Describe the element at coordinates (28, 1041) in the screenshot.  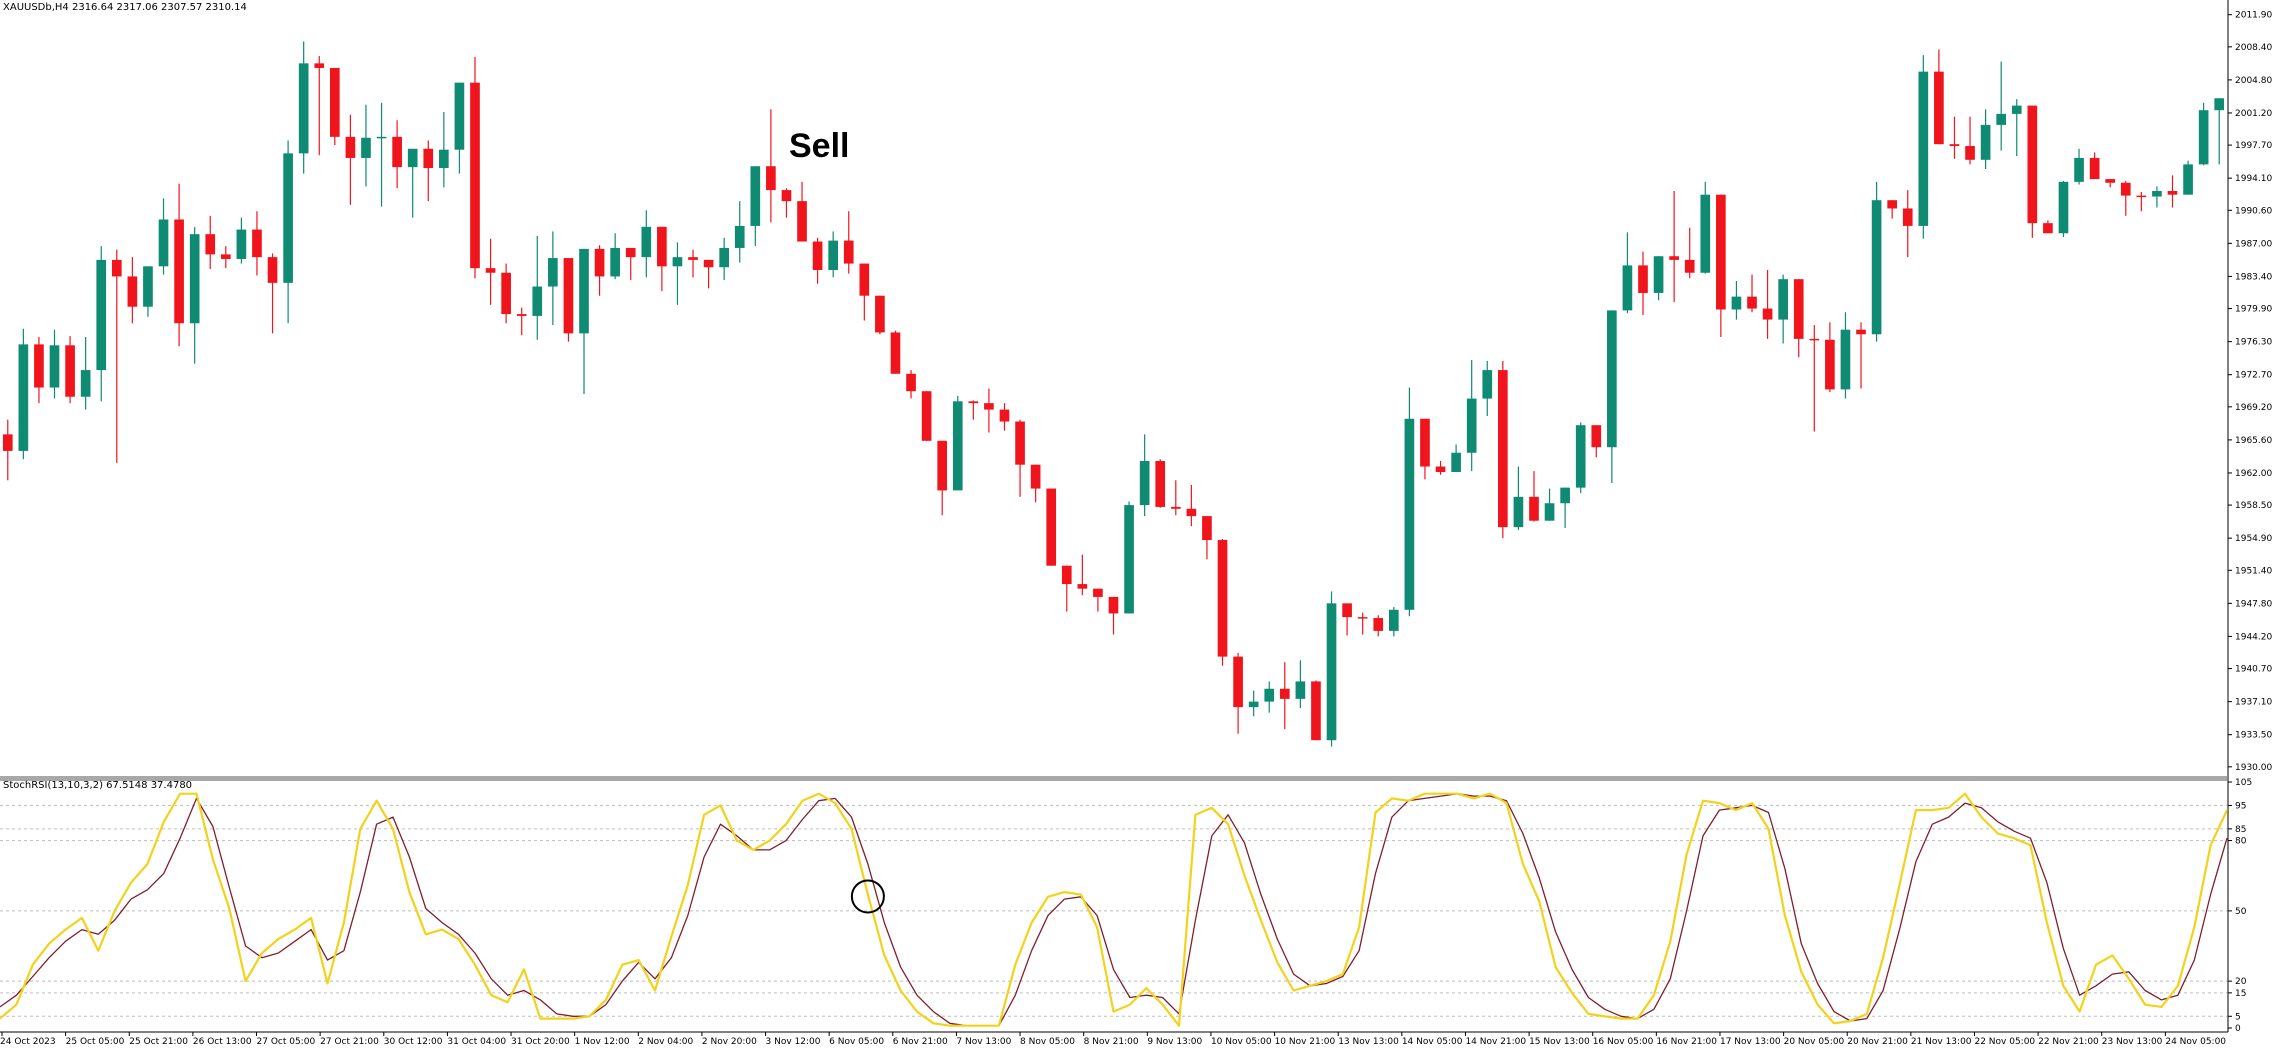
I see `time-tick-label: 24 Oct 2023` at that location.